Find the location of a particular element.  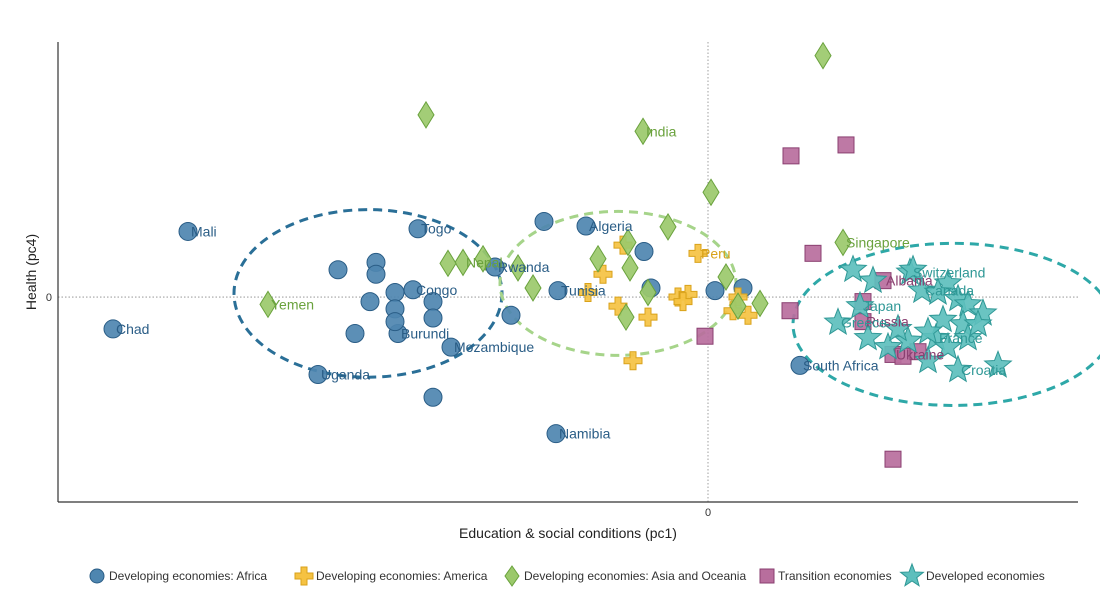

point-label: South Africa is located at coordinates (841, 365).